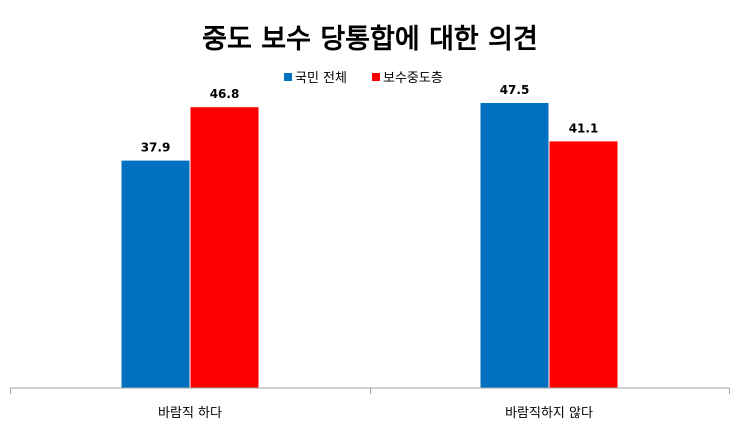  Describe the element at coordinates (515, 90) in the screenshot. I see `data-label-1-0: 47.5` at that location.